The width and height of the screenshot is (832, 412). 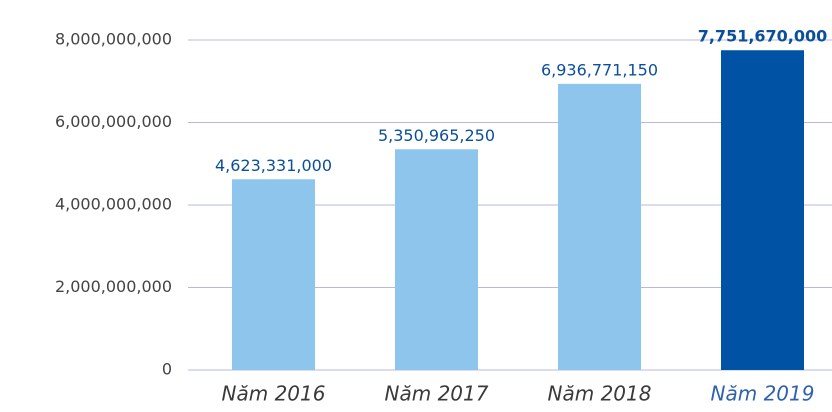 I want to click on y-tick-label: 0, so click(x=167, y=369).